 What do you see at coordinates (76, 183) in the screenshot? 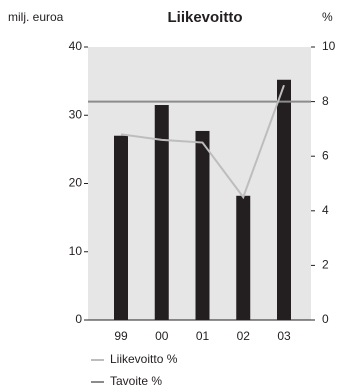
I see `y-tick-label: 20` at bounding box center [76, 183].